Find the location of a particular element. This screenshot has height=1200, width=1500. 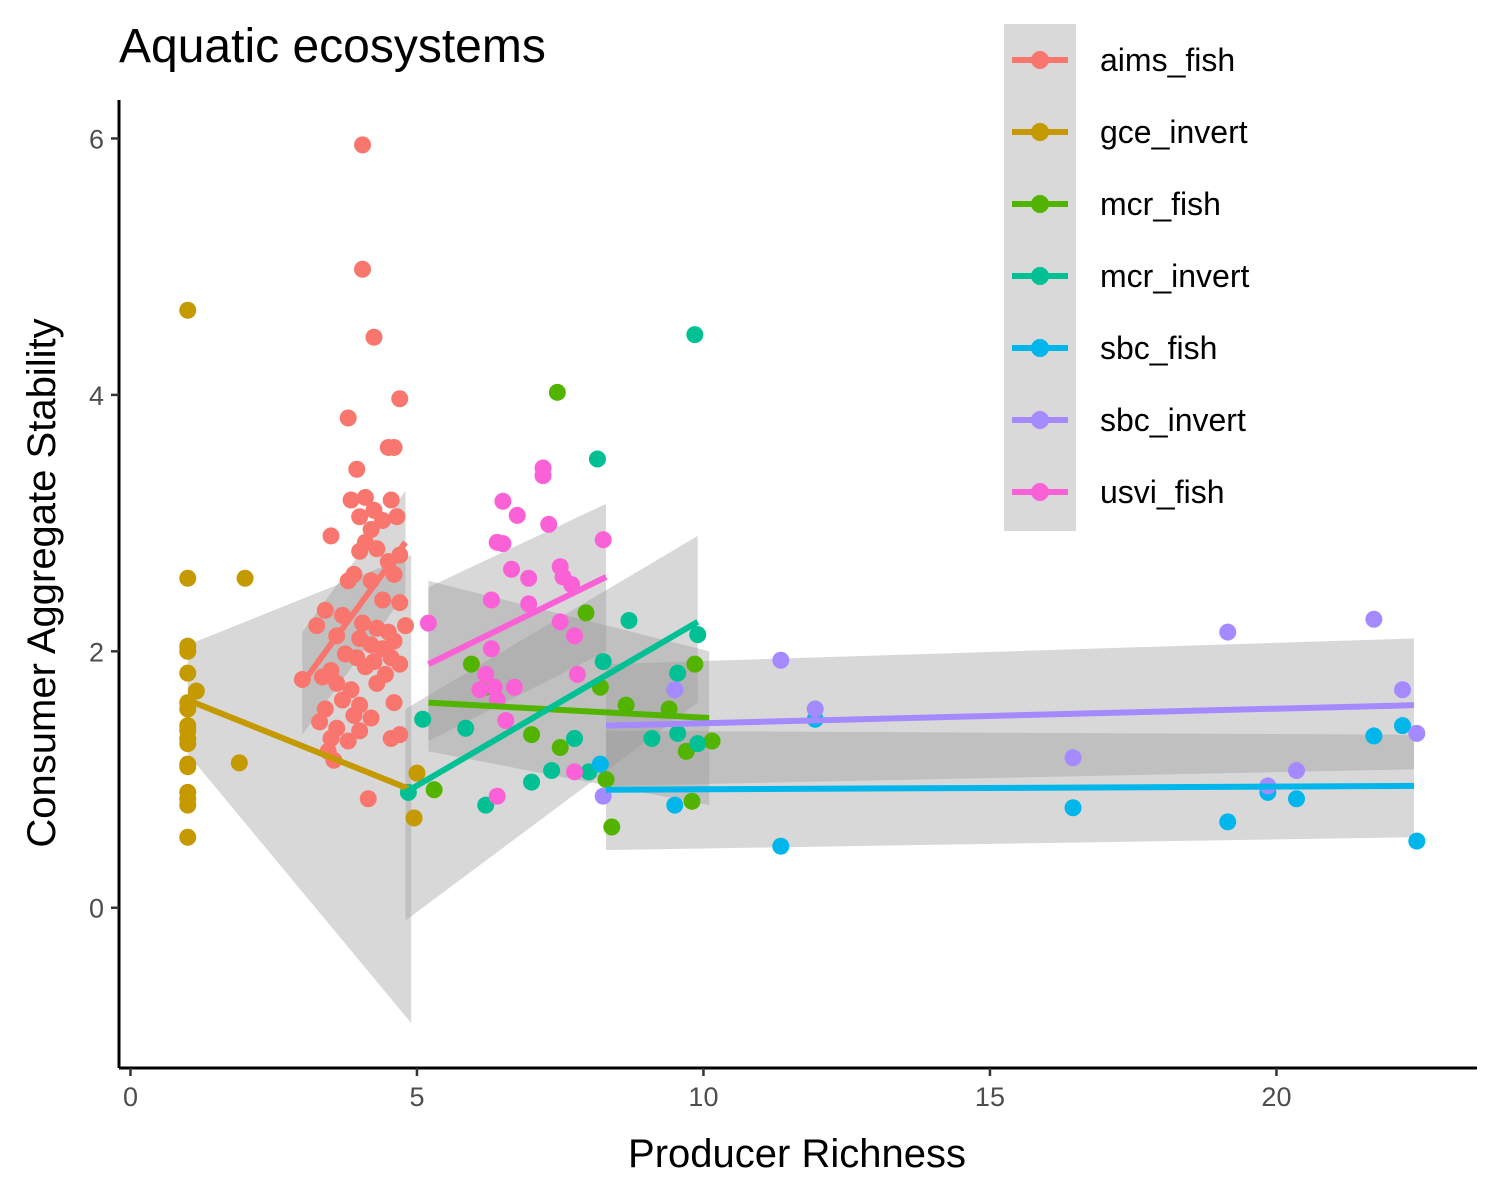

y-tick-label-6: 6 is located at coordinates (96, 139).